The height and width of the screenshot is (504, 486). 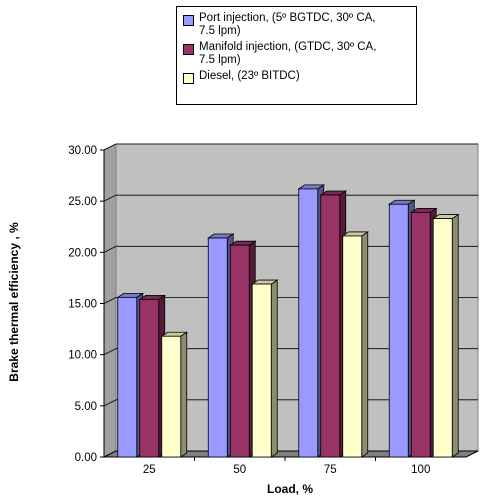 What do you see at coordinates (188, 78) in the screenshot?
I see `legend-swatch-diesel` at bounding box center [188, 78].